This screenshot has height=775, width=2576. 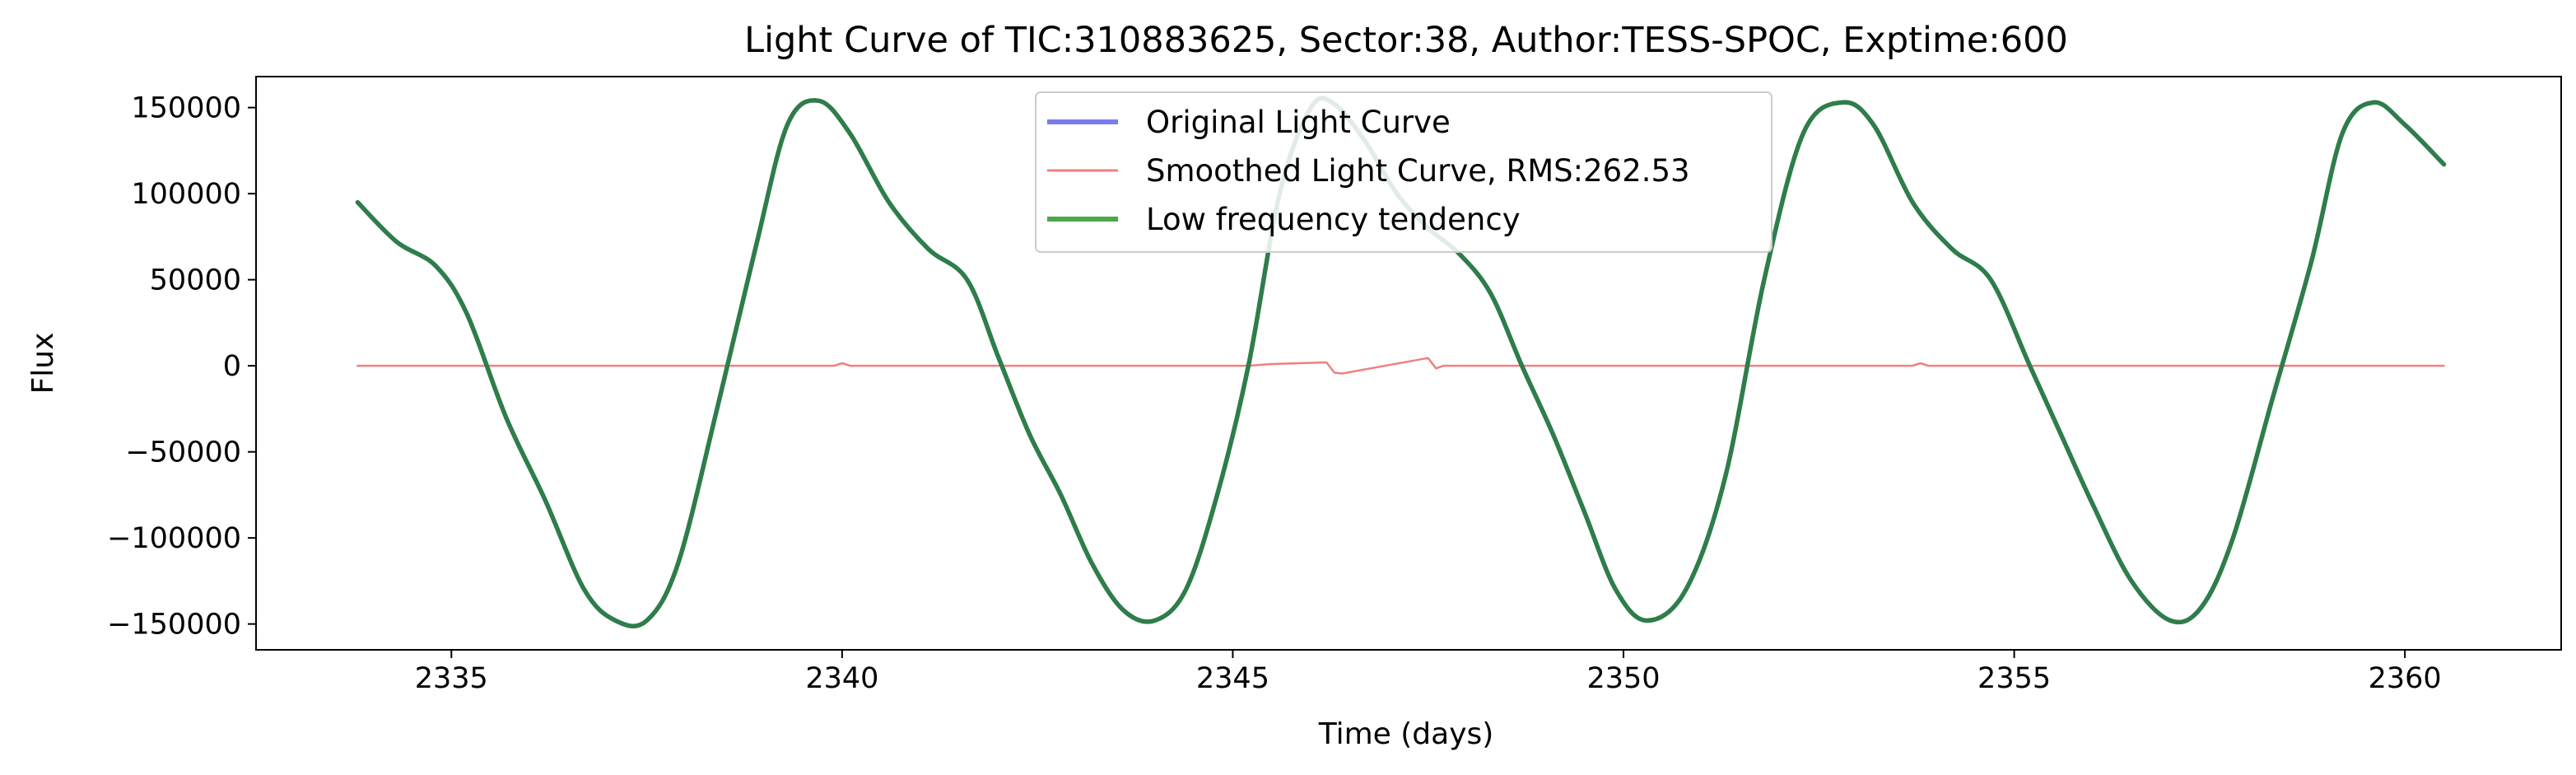 What do you see at coordinates (1623, 678) in the screenshot?
I see `x-tick-label: 2350` at bounding box center [1623, 678].